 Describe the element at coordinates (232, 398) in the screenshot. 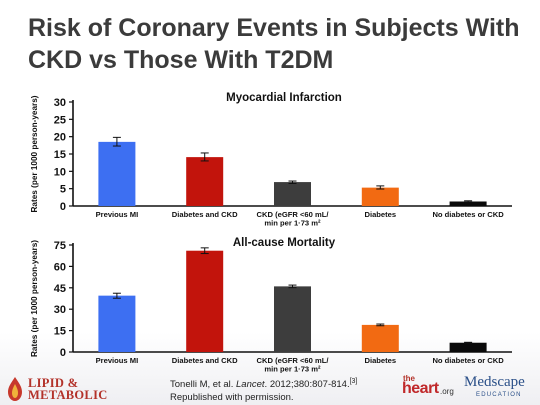

I see `citation-line-2: Republished with permission.` at that location.